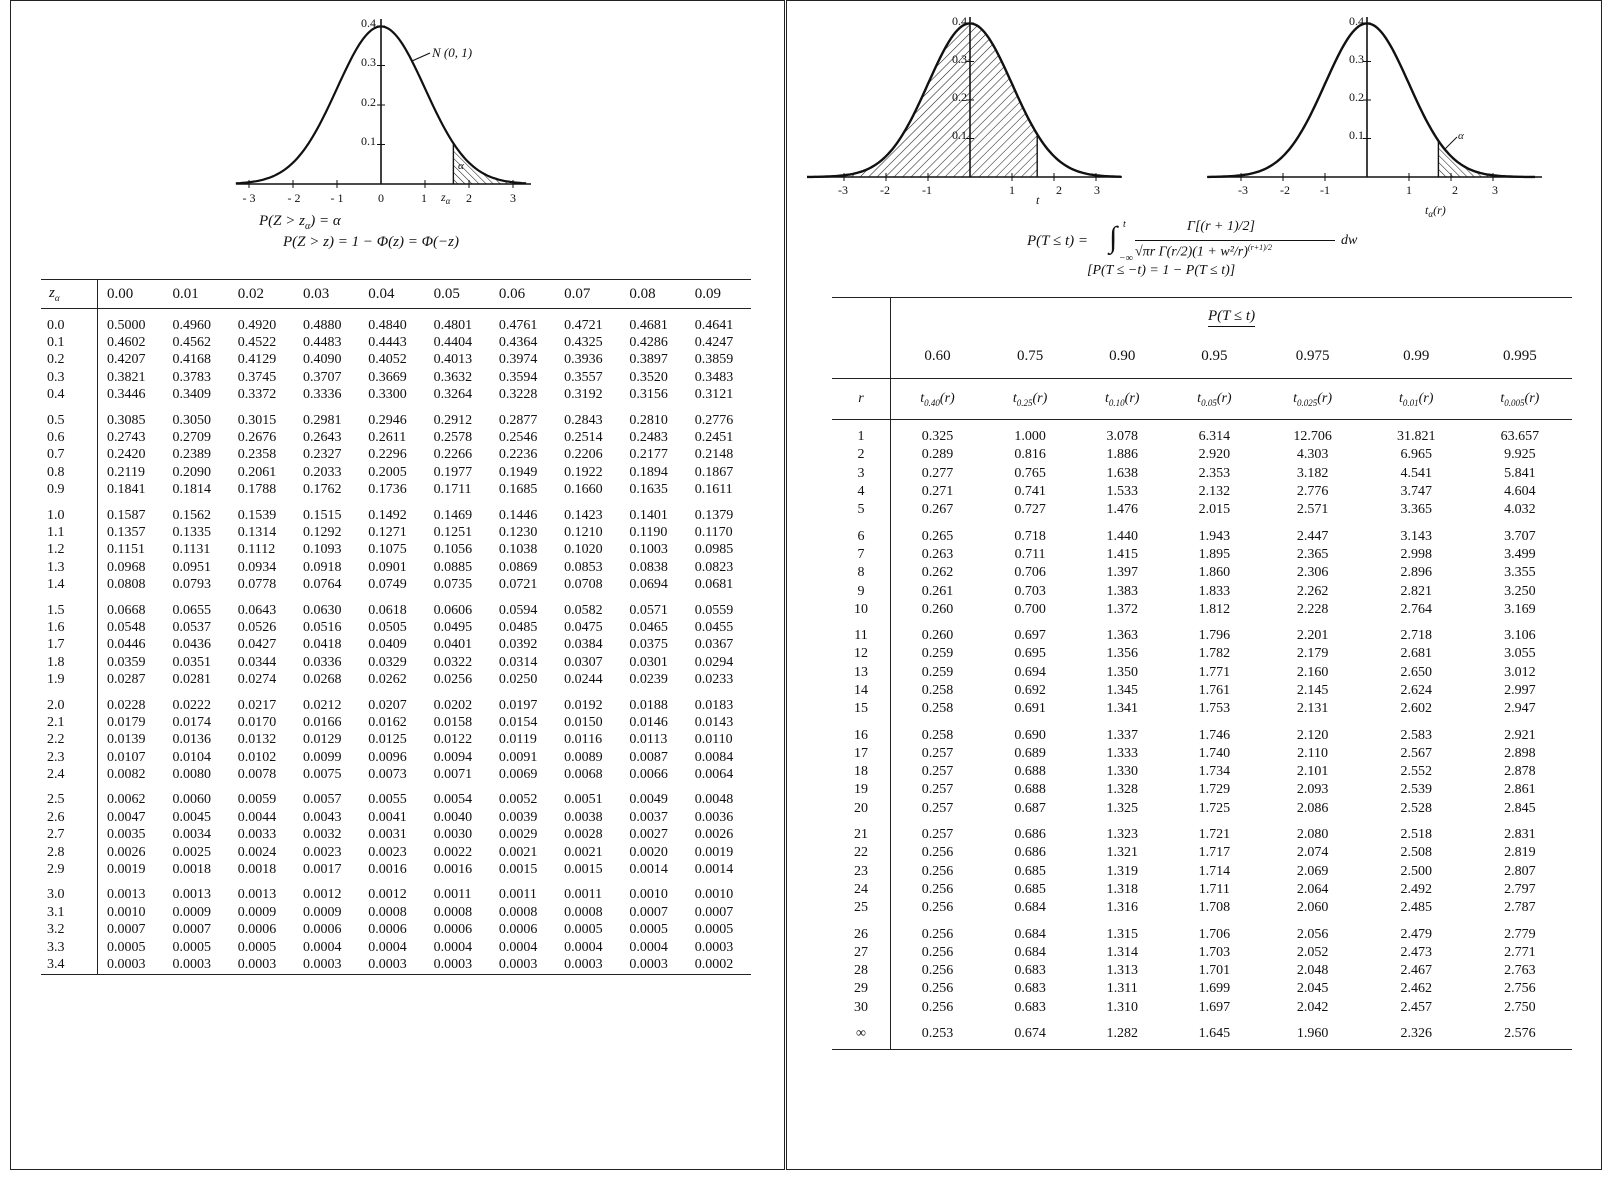  I want to click on table-cell: 0.3707, so click(322, 377).